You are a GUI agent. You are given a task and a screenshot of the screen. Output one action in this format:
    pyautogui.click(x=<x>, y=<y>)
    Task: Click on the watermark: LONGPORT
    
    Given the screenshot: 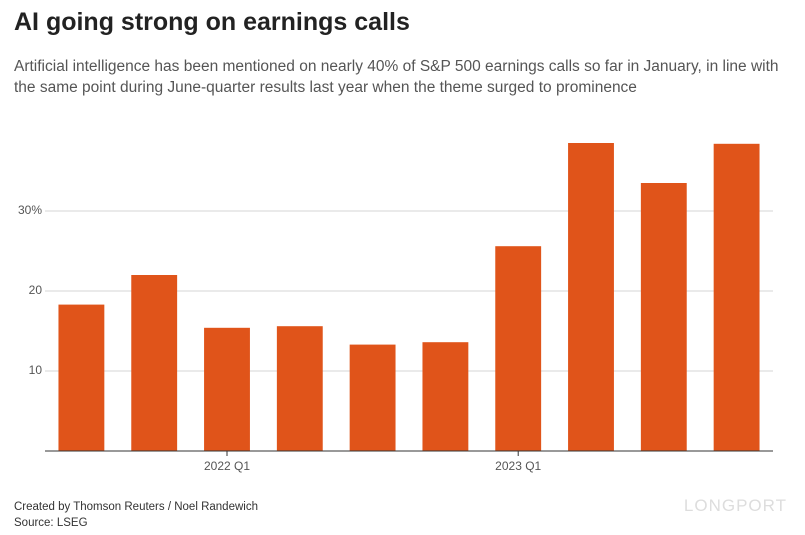 What is the action you would take?
    pyautogui.click(x=735, y=505)
    